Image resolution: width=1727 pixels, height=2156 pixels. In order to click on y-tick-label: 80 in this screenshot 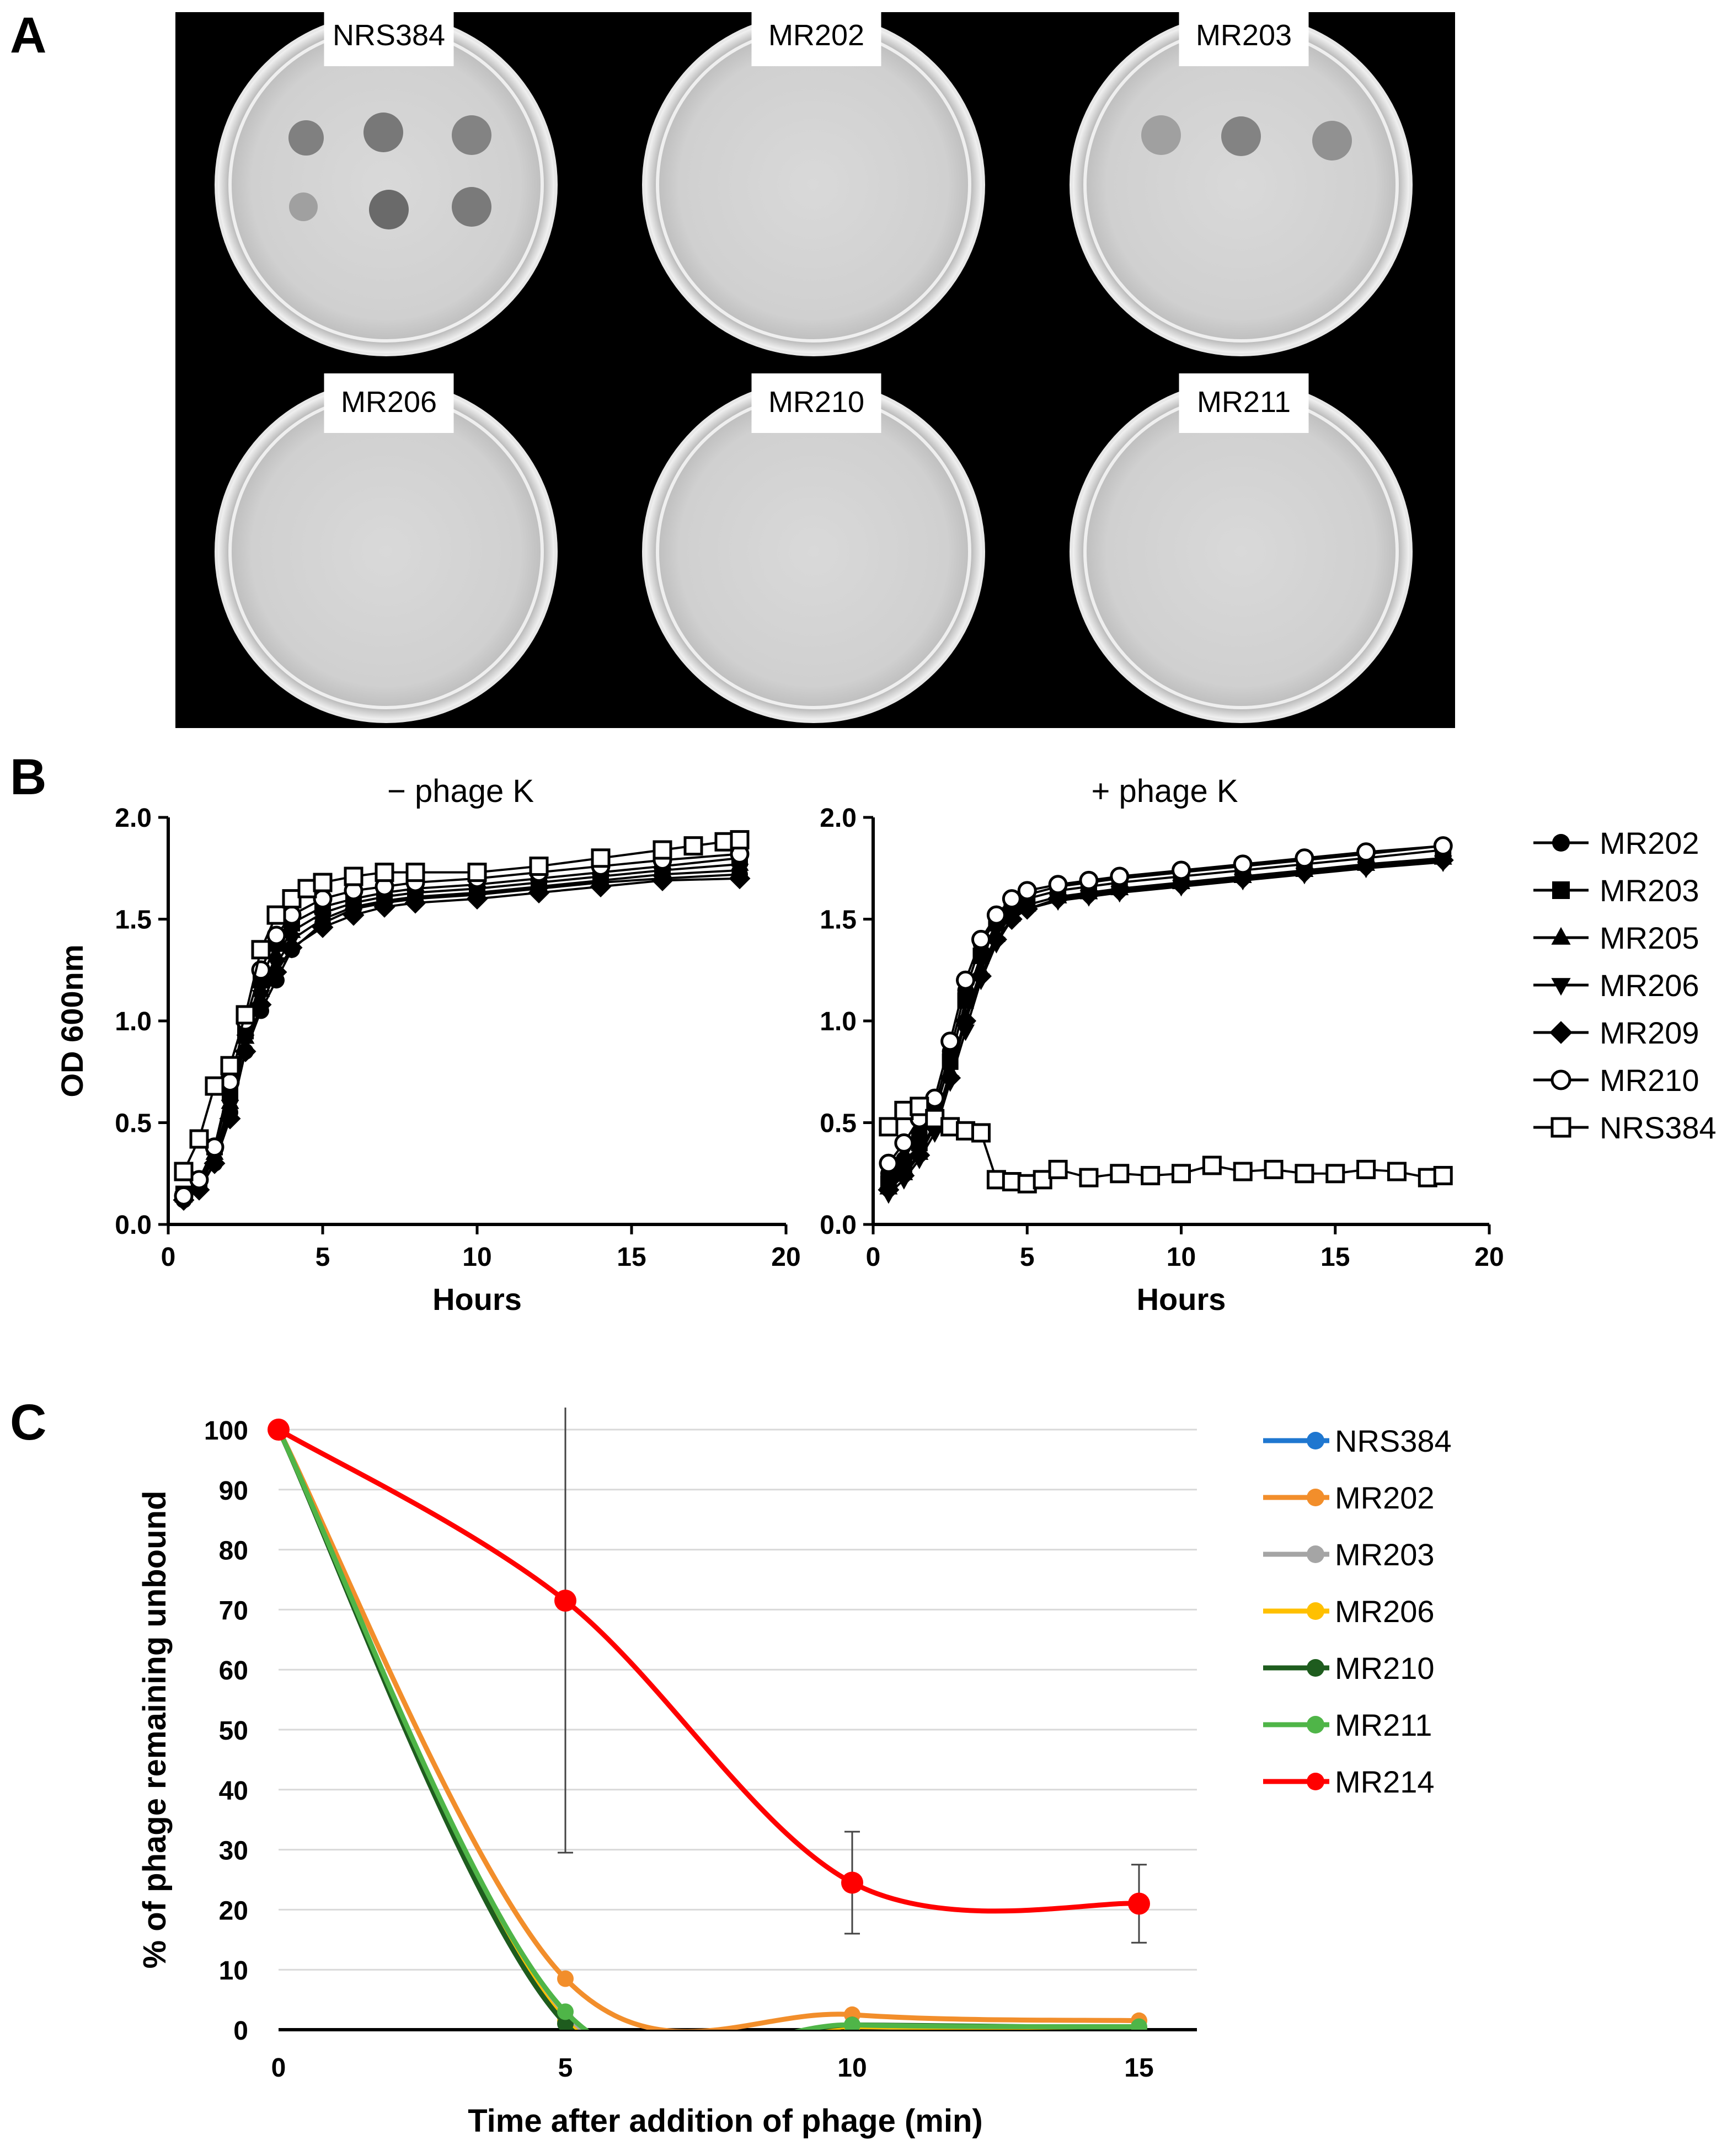, I will do `click(233, 1551)`.